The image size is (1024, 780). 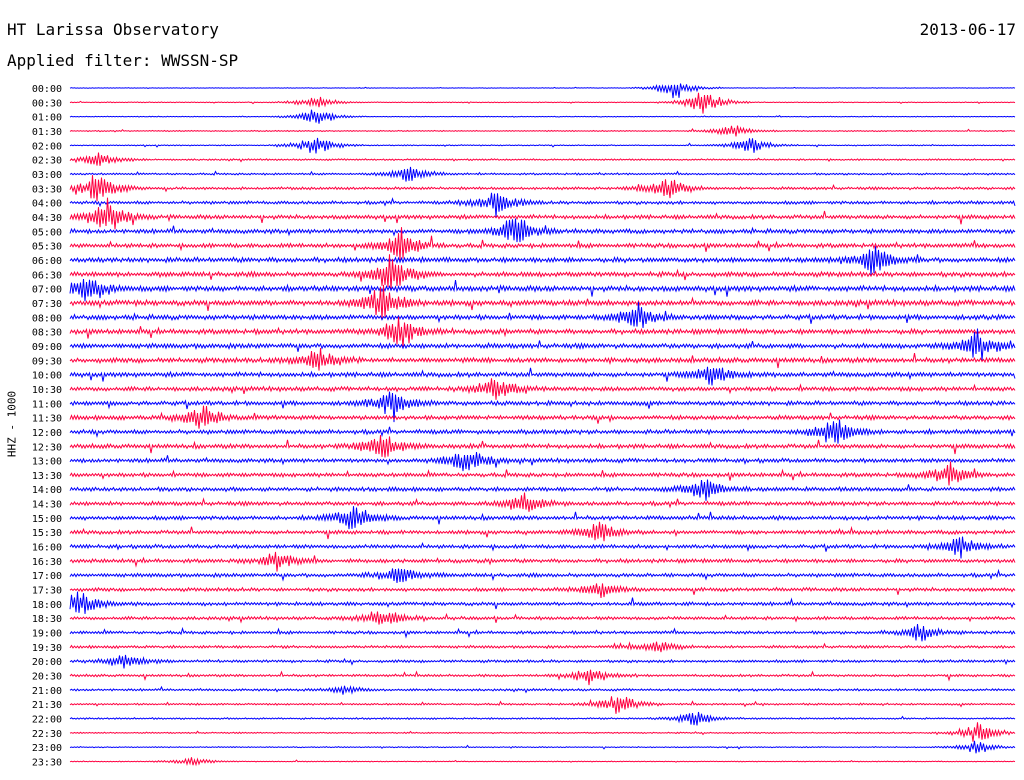 What do you see at coordinates (47, 433) in the screenshot?
I see `row-time-label: 12:00` at bounding box center [47, 433].